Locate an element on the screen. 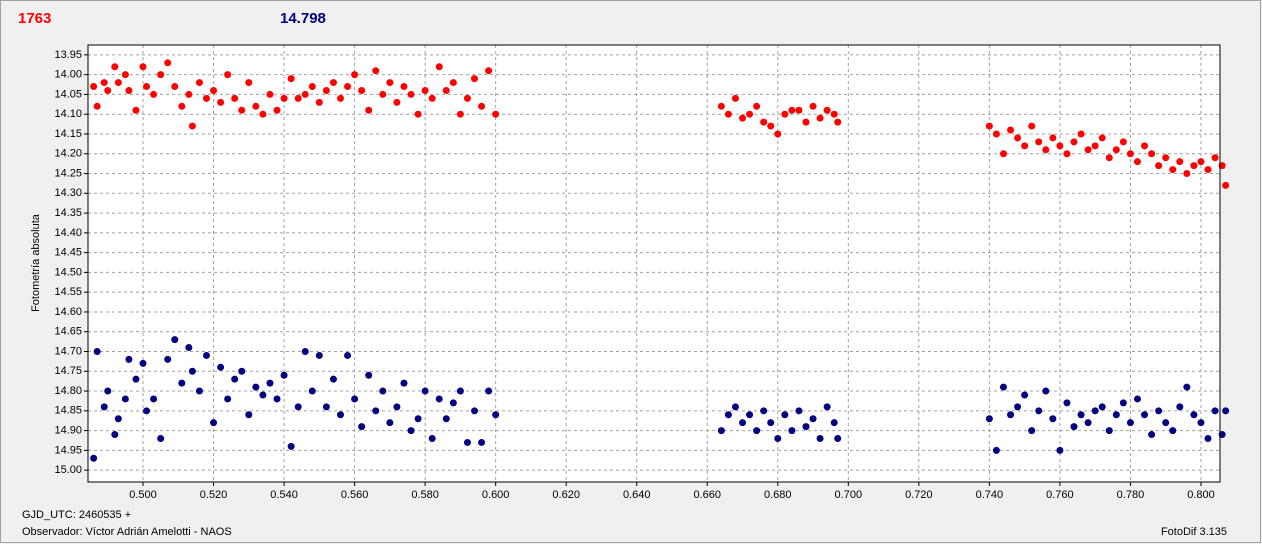 This screenshot has height=544, width=1262. footer-right: FotoDif 3.135 is located at coordinates (1194, 532).